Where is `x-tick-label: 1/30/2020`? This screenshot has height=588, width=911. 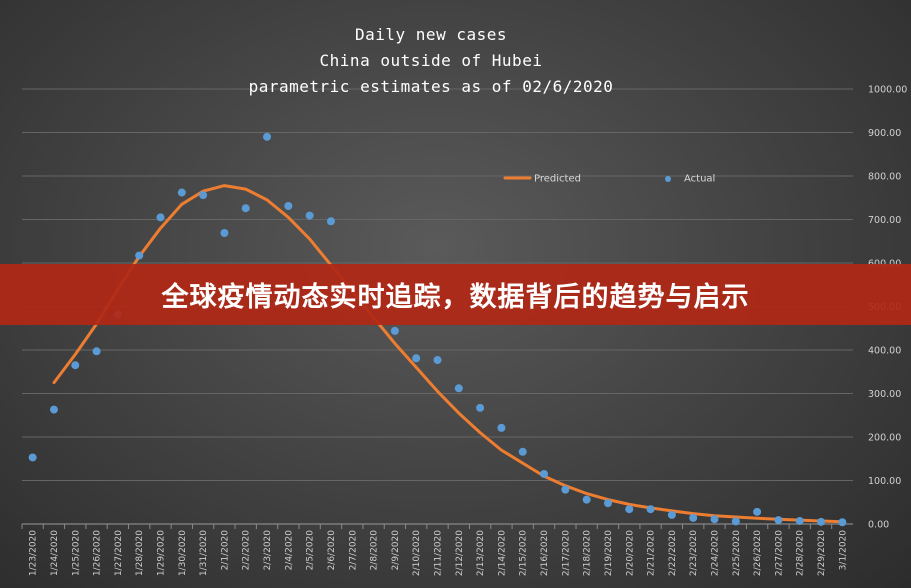
x-tick-label: 1/30/2020 is located at coordinates (183, 553).